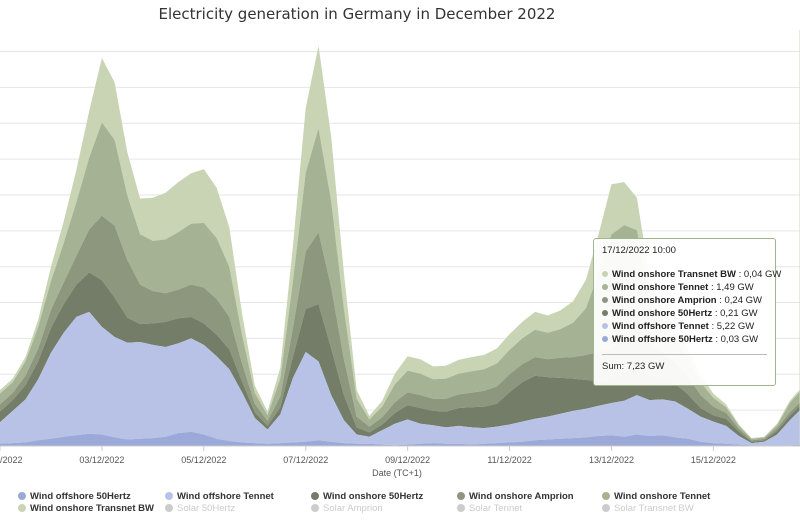 Image resolution: width=800 pixels, height=528 pixels. I want to click on tooltip-series-value: : 0,24 GW, so click(739, 300).